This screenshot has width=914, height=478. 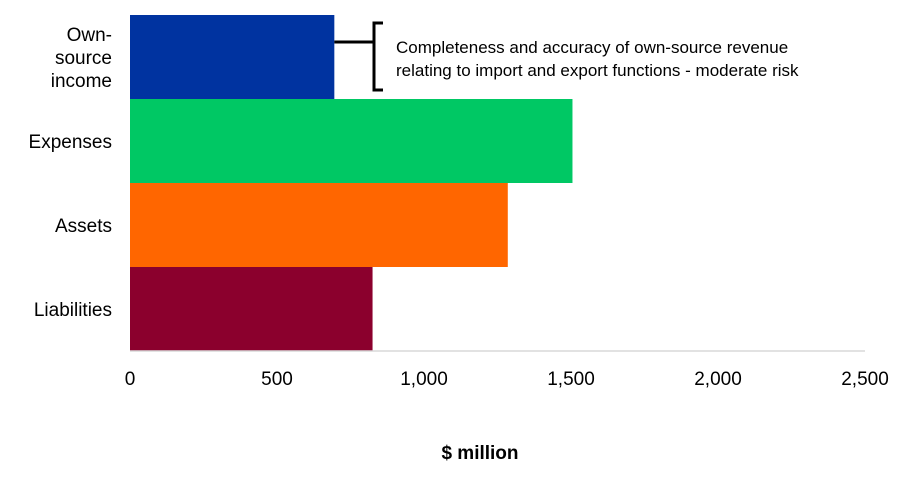 What do you see at coordinates (865, 379) in the screenshot?
I see `x-tick-label: 2,500` at bounding box center [865, 379].